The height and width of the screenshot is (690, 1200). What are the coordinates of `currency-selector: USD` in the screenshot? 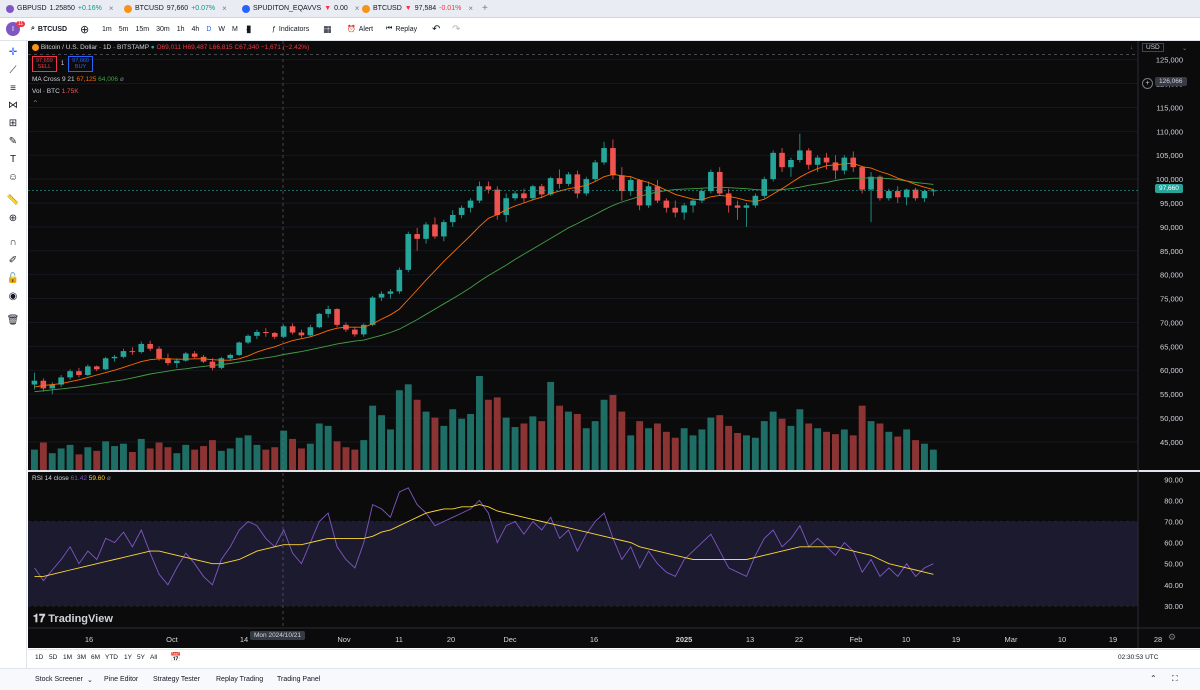 It's located at (1153, 47).